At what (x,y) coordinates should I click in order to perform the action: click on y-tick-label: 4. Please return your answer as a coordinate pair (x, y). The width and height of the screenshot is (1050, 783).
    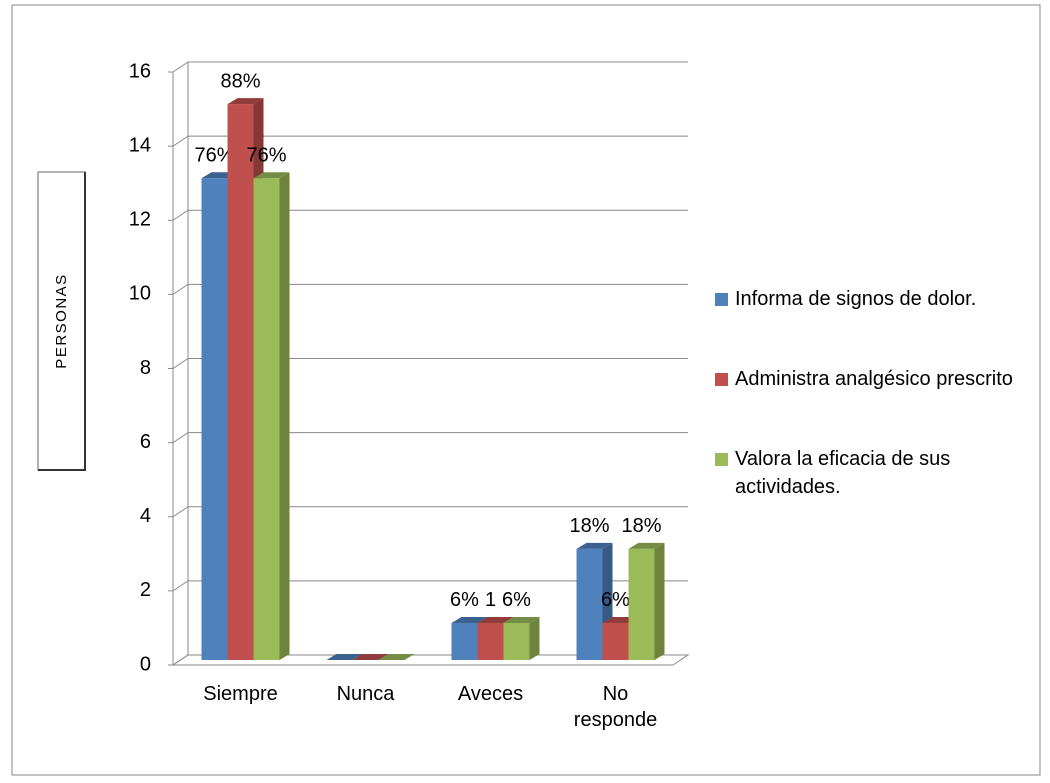
    Looking at the image, I should click on (145, 516).